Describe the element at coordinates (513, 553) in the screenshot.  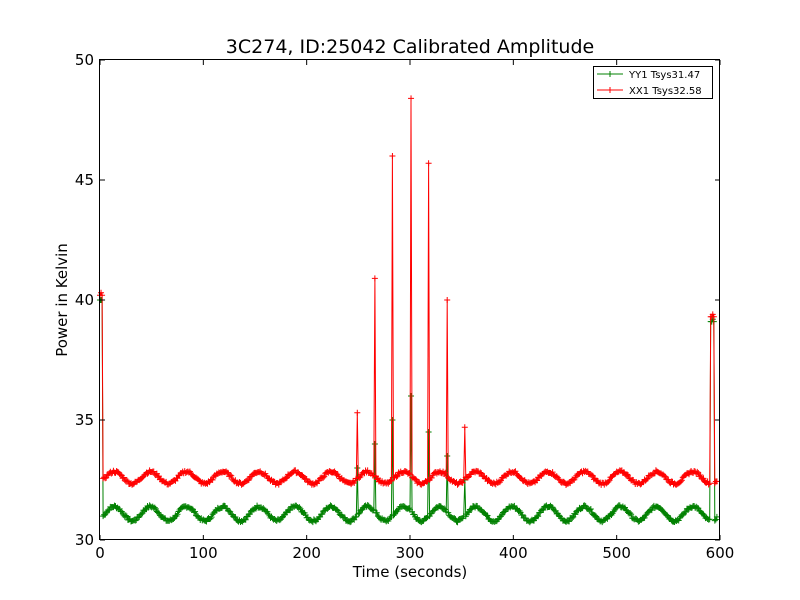
I see `x-tick-label: 400` at that location.